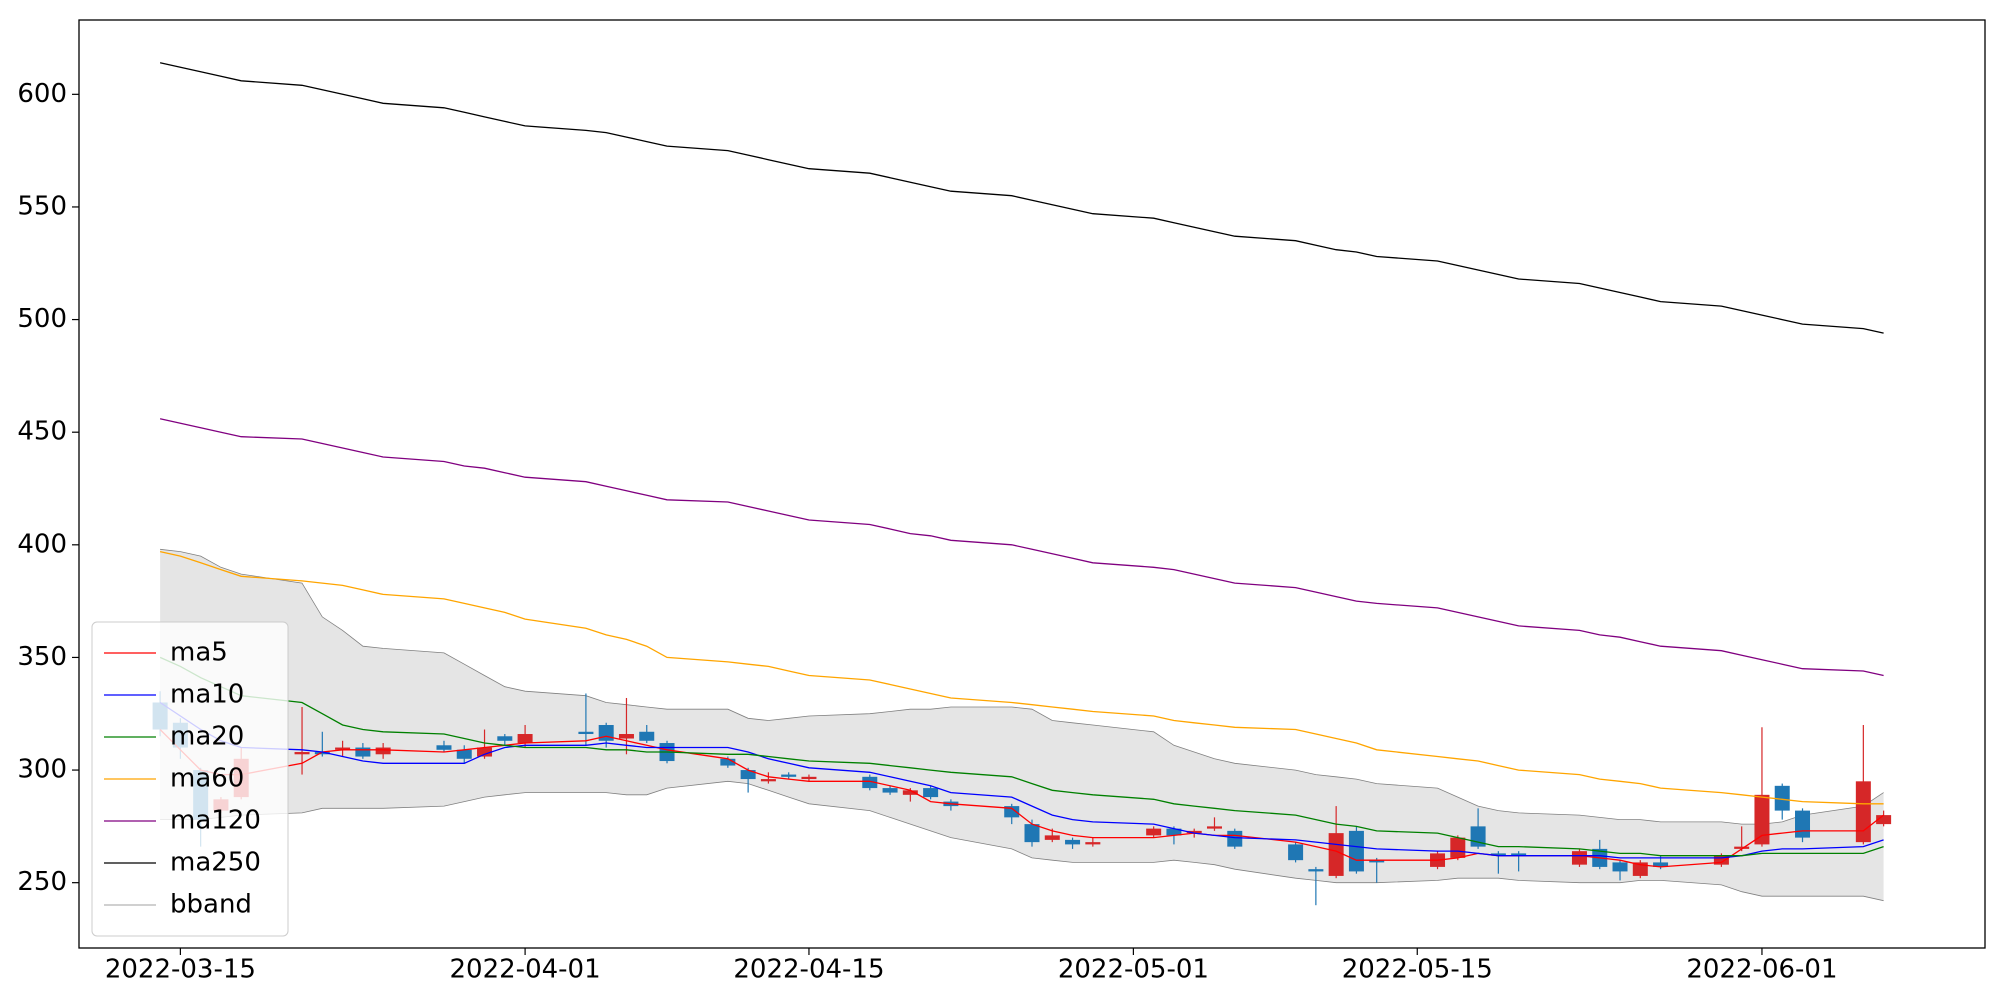 This screenshot has width=2000, height=1000. Describe the element at coordinates (42, 544) in the screenshot. I see `y-tick-label: 400` at that location.